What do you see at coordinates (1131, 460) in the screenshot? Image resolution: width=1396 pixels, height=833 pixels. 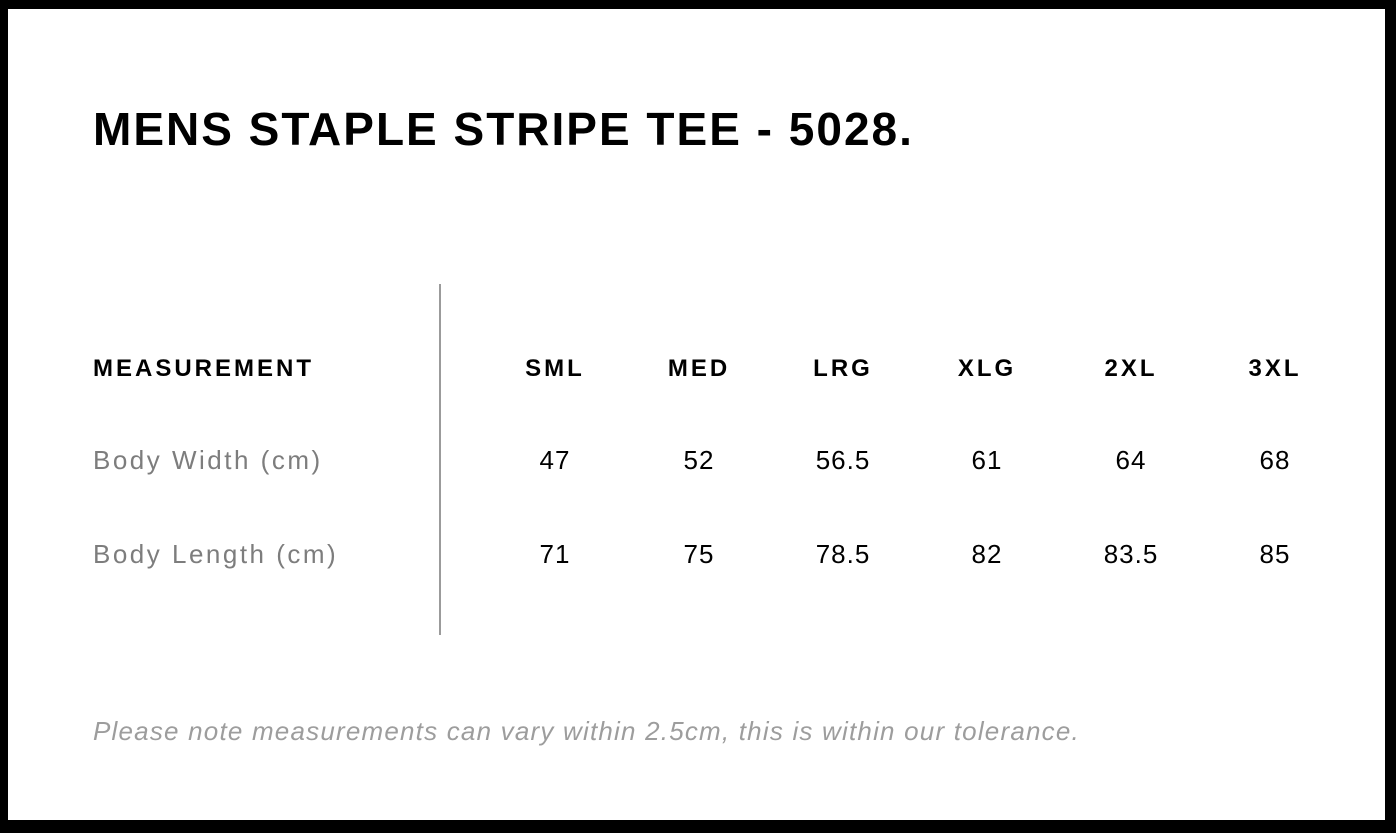 I see `cell-body-width-2xl: 64` at bounding box center [1131, 460].